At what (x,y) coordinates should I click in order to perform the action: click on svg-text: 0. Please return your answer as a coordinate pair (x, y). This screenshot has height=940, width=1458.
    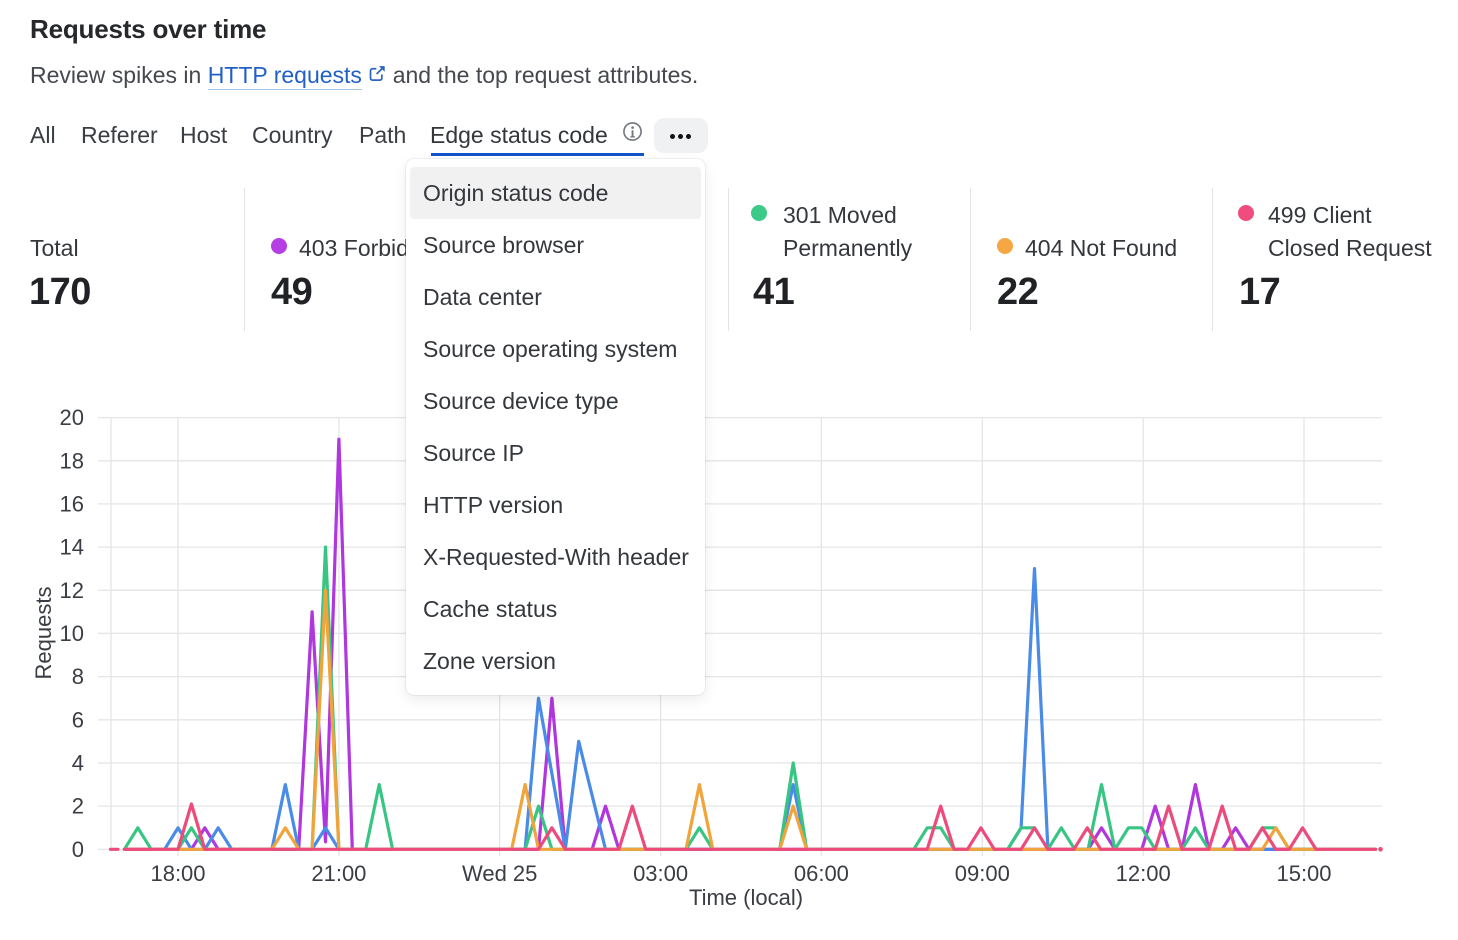
    Looking at the image, I should click on (78, 849).